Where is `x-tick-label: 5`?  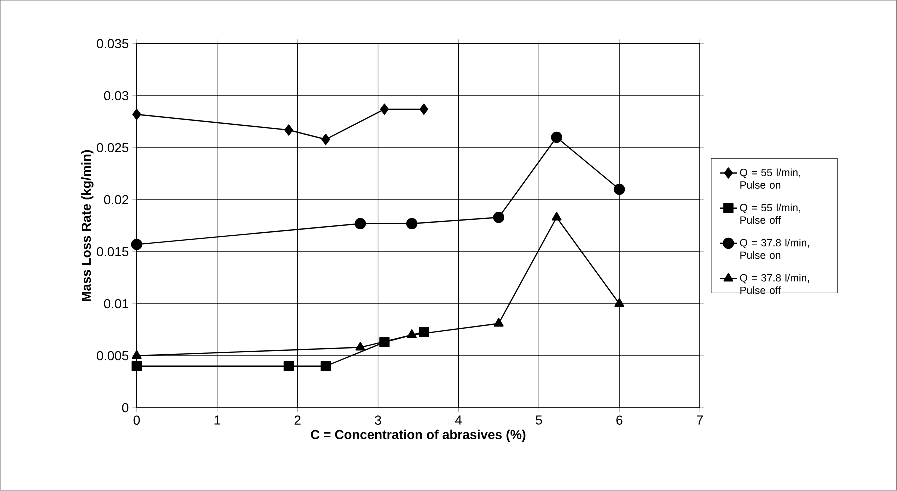 x-tick-label: 5 is located at coordinates (539, 420).